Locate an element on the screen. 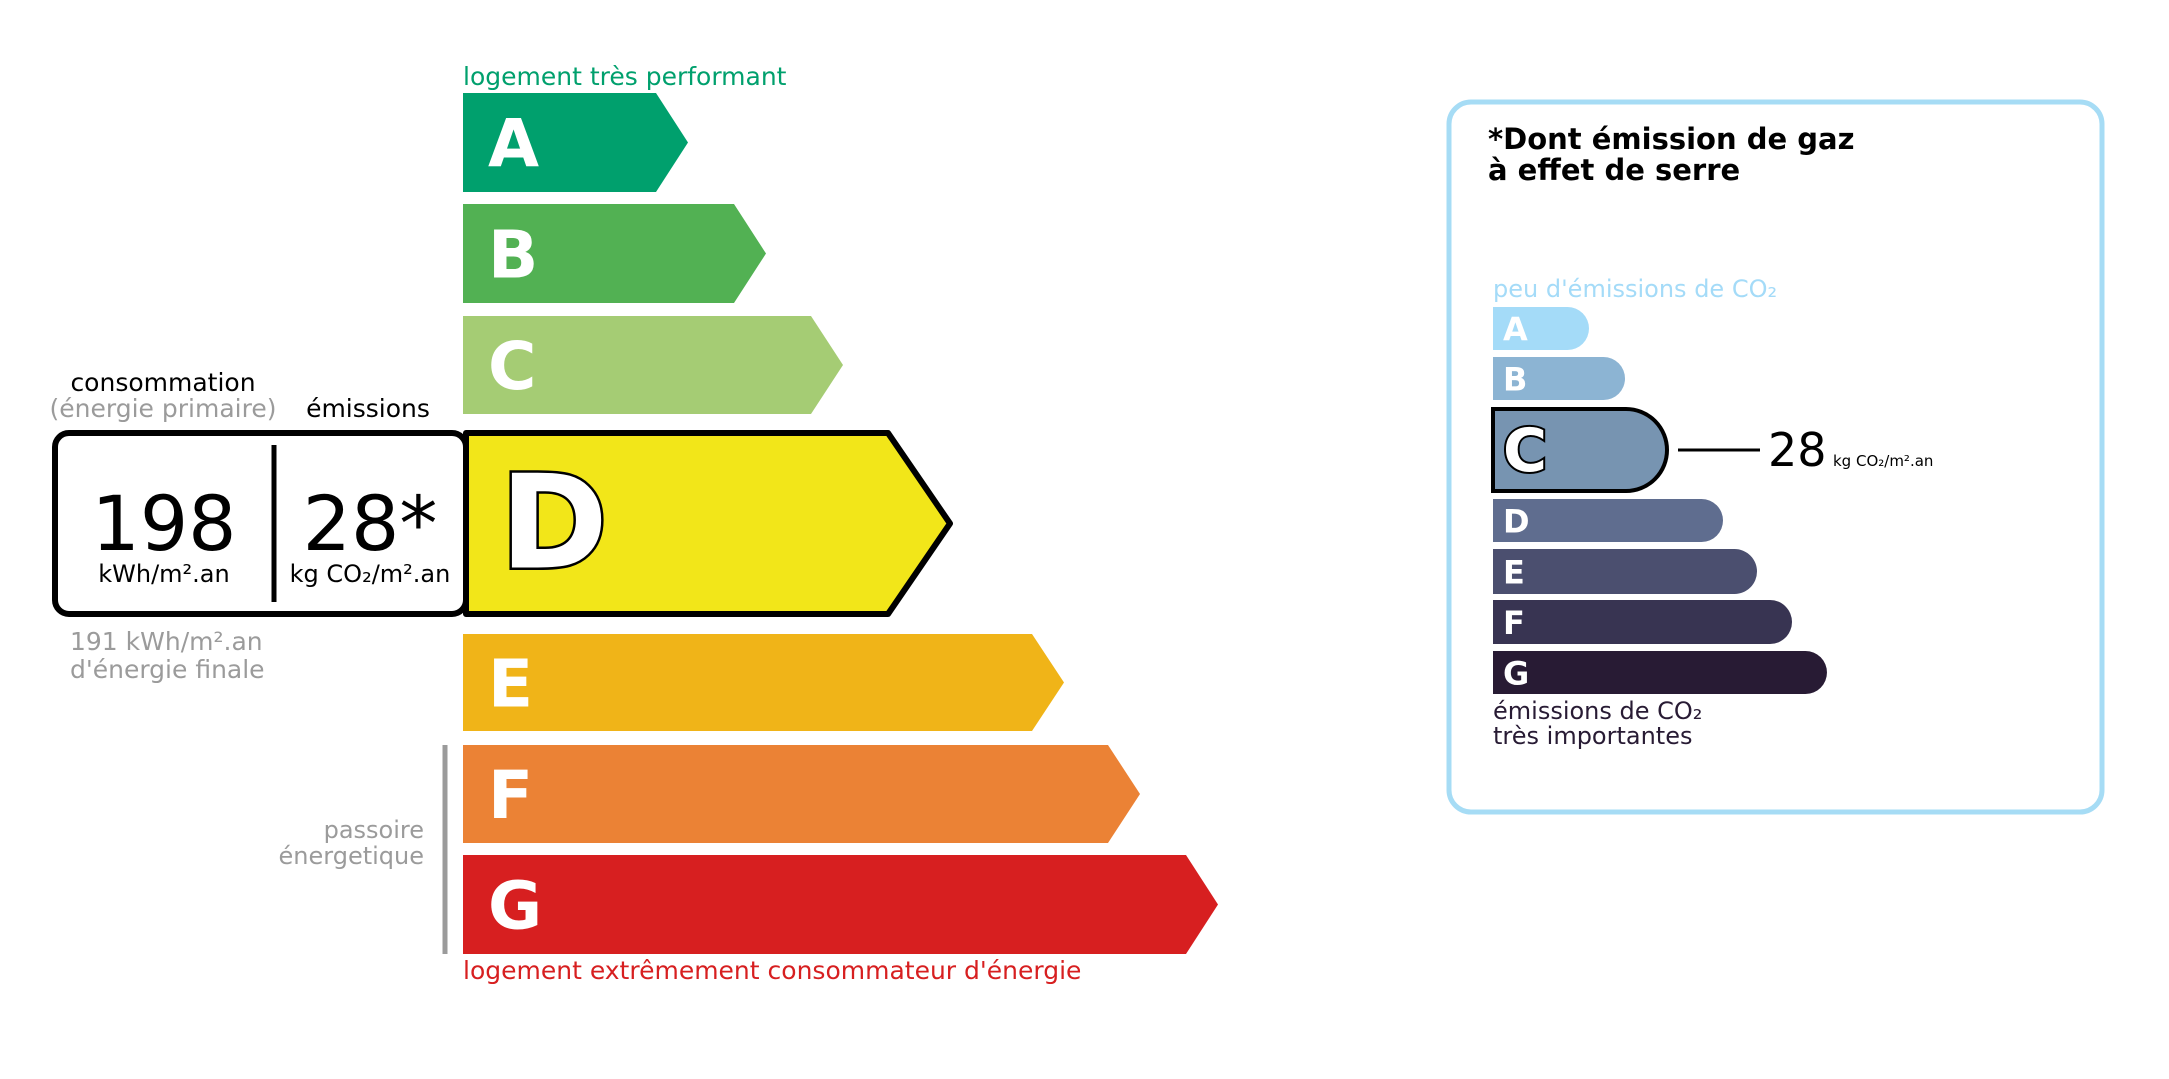 Image resolution: width=2169 pixels, height=1079 pixels. ges-bar-D is located at coordinates (1608, 520).